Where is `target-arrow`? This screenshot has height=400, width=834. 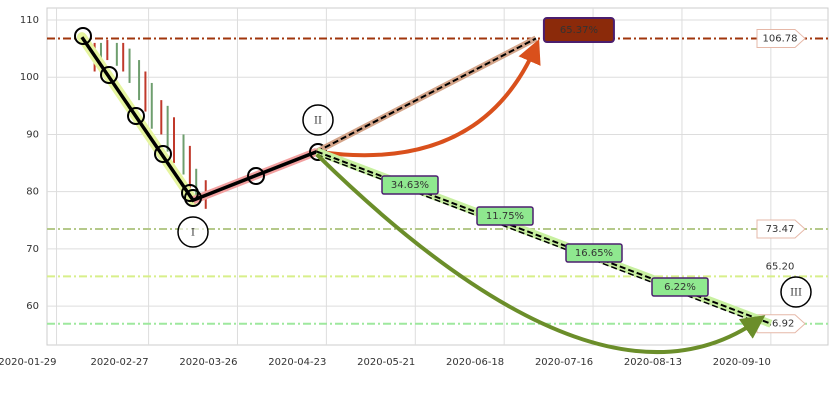 target-arrow is located at coordinates (428, 98).